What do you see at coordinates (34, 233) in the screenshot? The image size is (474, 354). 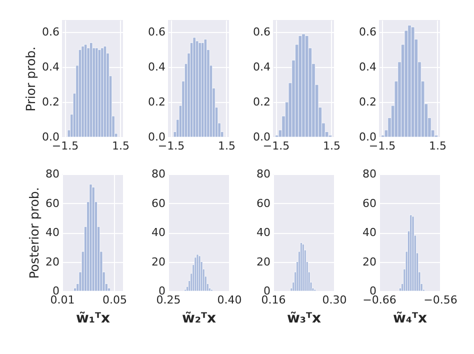 I see `y-axis-title: Posterior prob.` at bounding box center [34, 233].